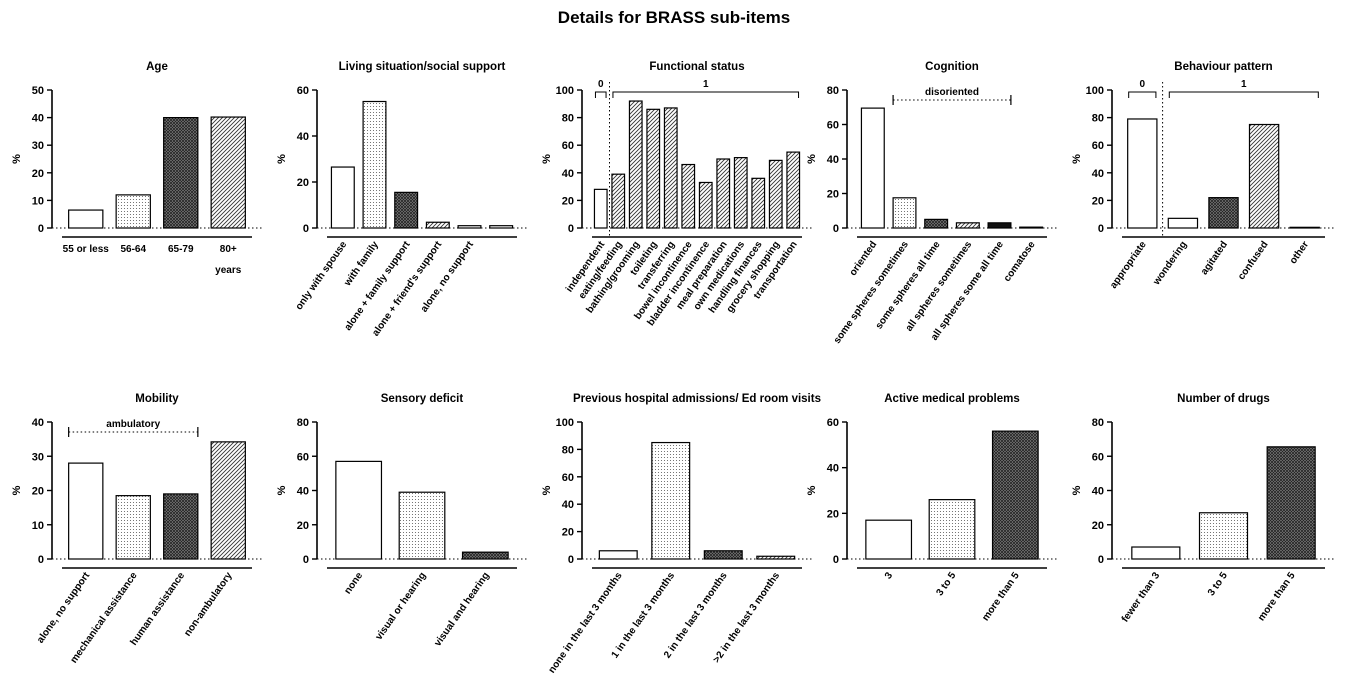  Describe the element at coordinates (1170, 263) in the screenshot. I see `category-label: wondering` at that location.